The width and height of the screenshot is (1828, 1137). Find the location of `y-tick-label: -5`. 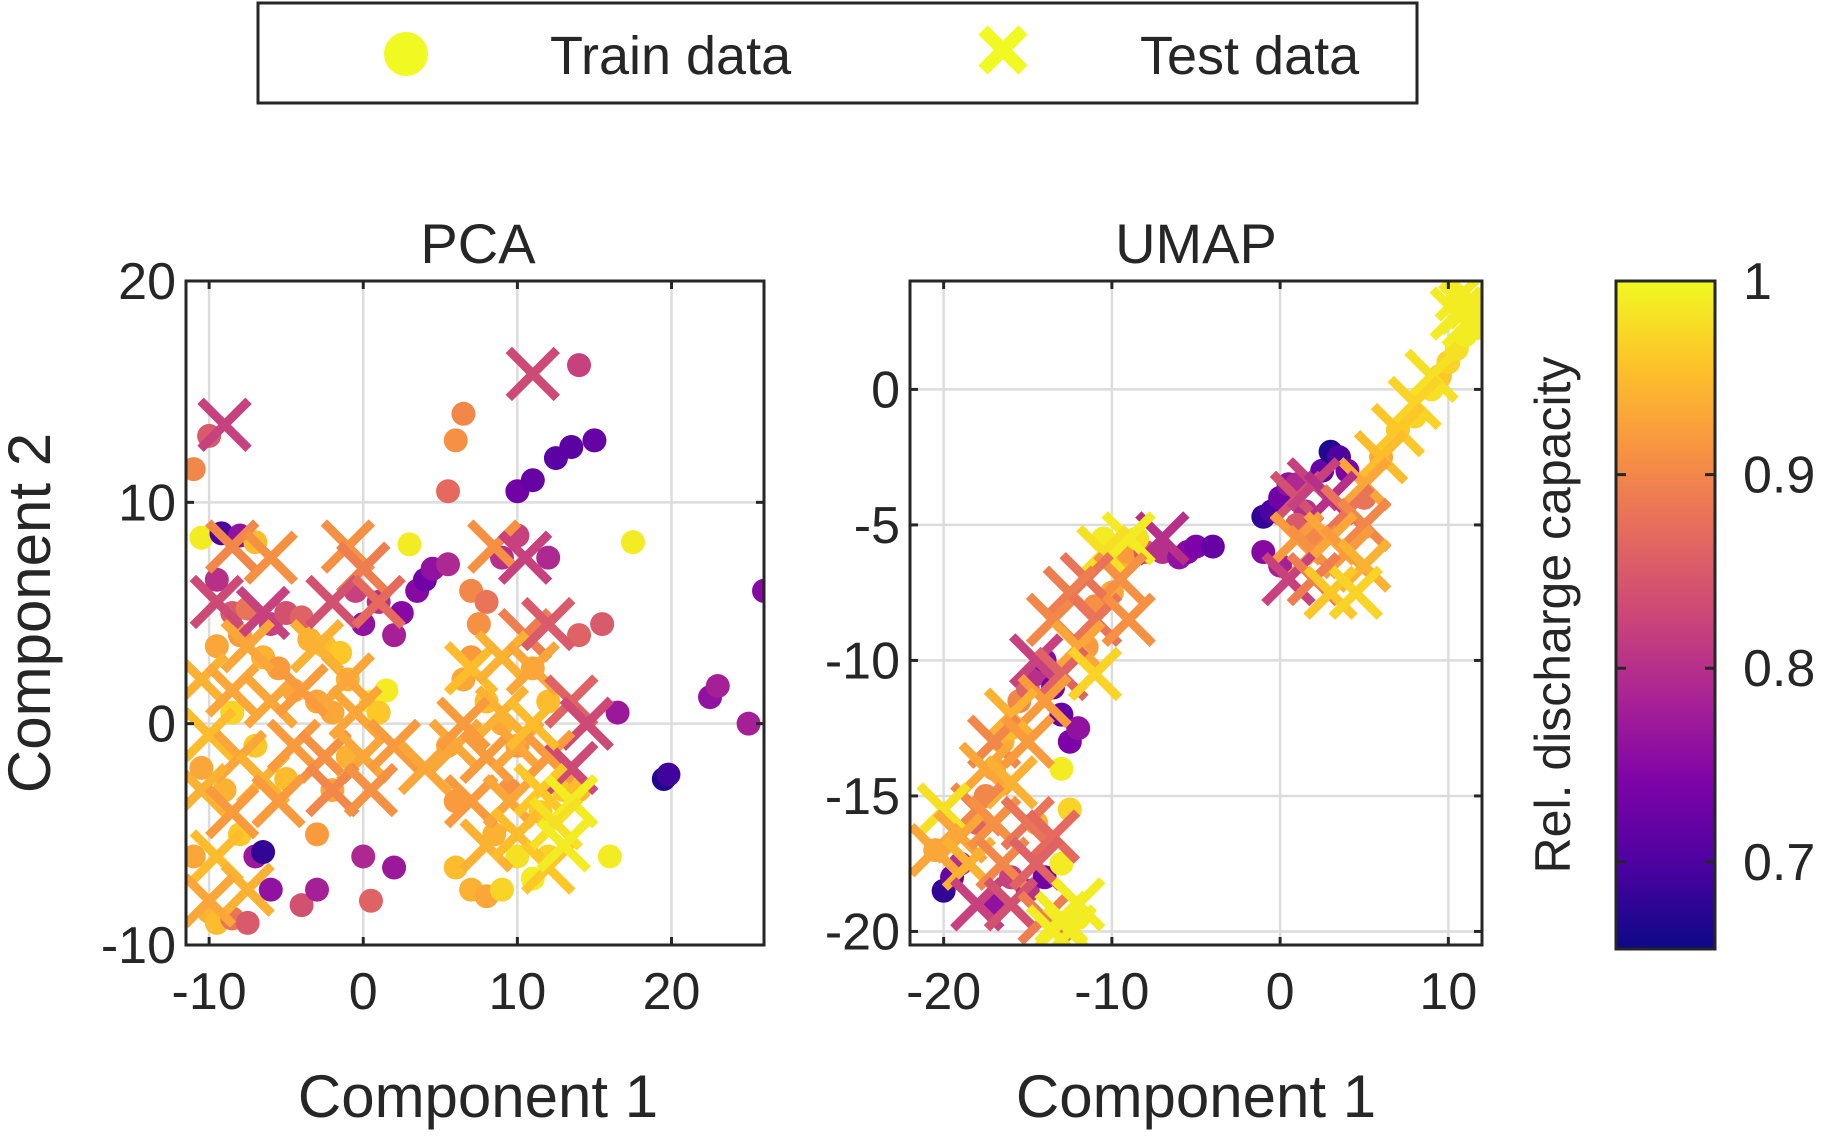

y-tick-label: -5 is located at coordinates (877, 526).